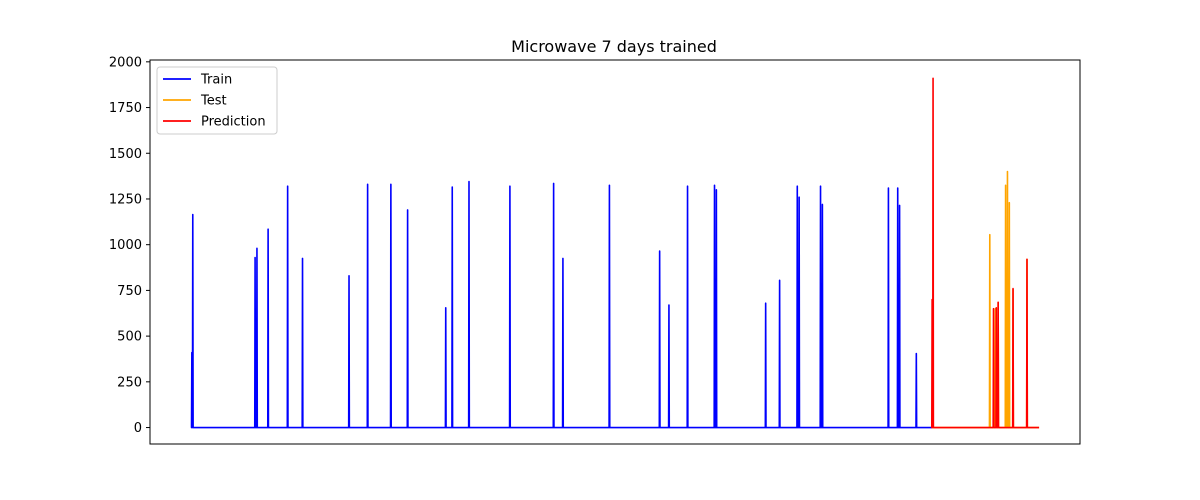  Describe the element at coordinates (233, 122) in the screenshot. I see `legend-label-prediction: Prediction` at that location.